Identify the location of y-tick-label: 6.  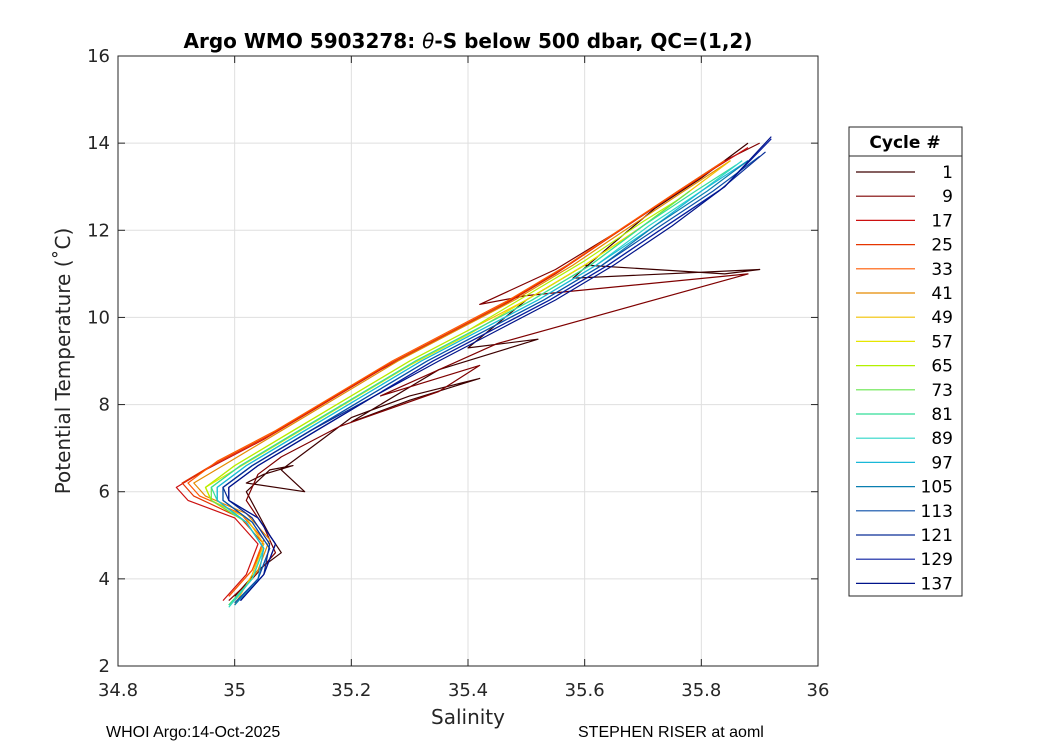
(104, 492).